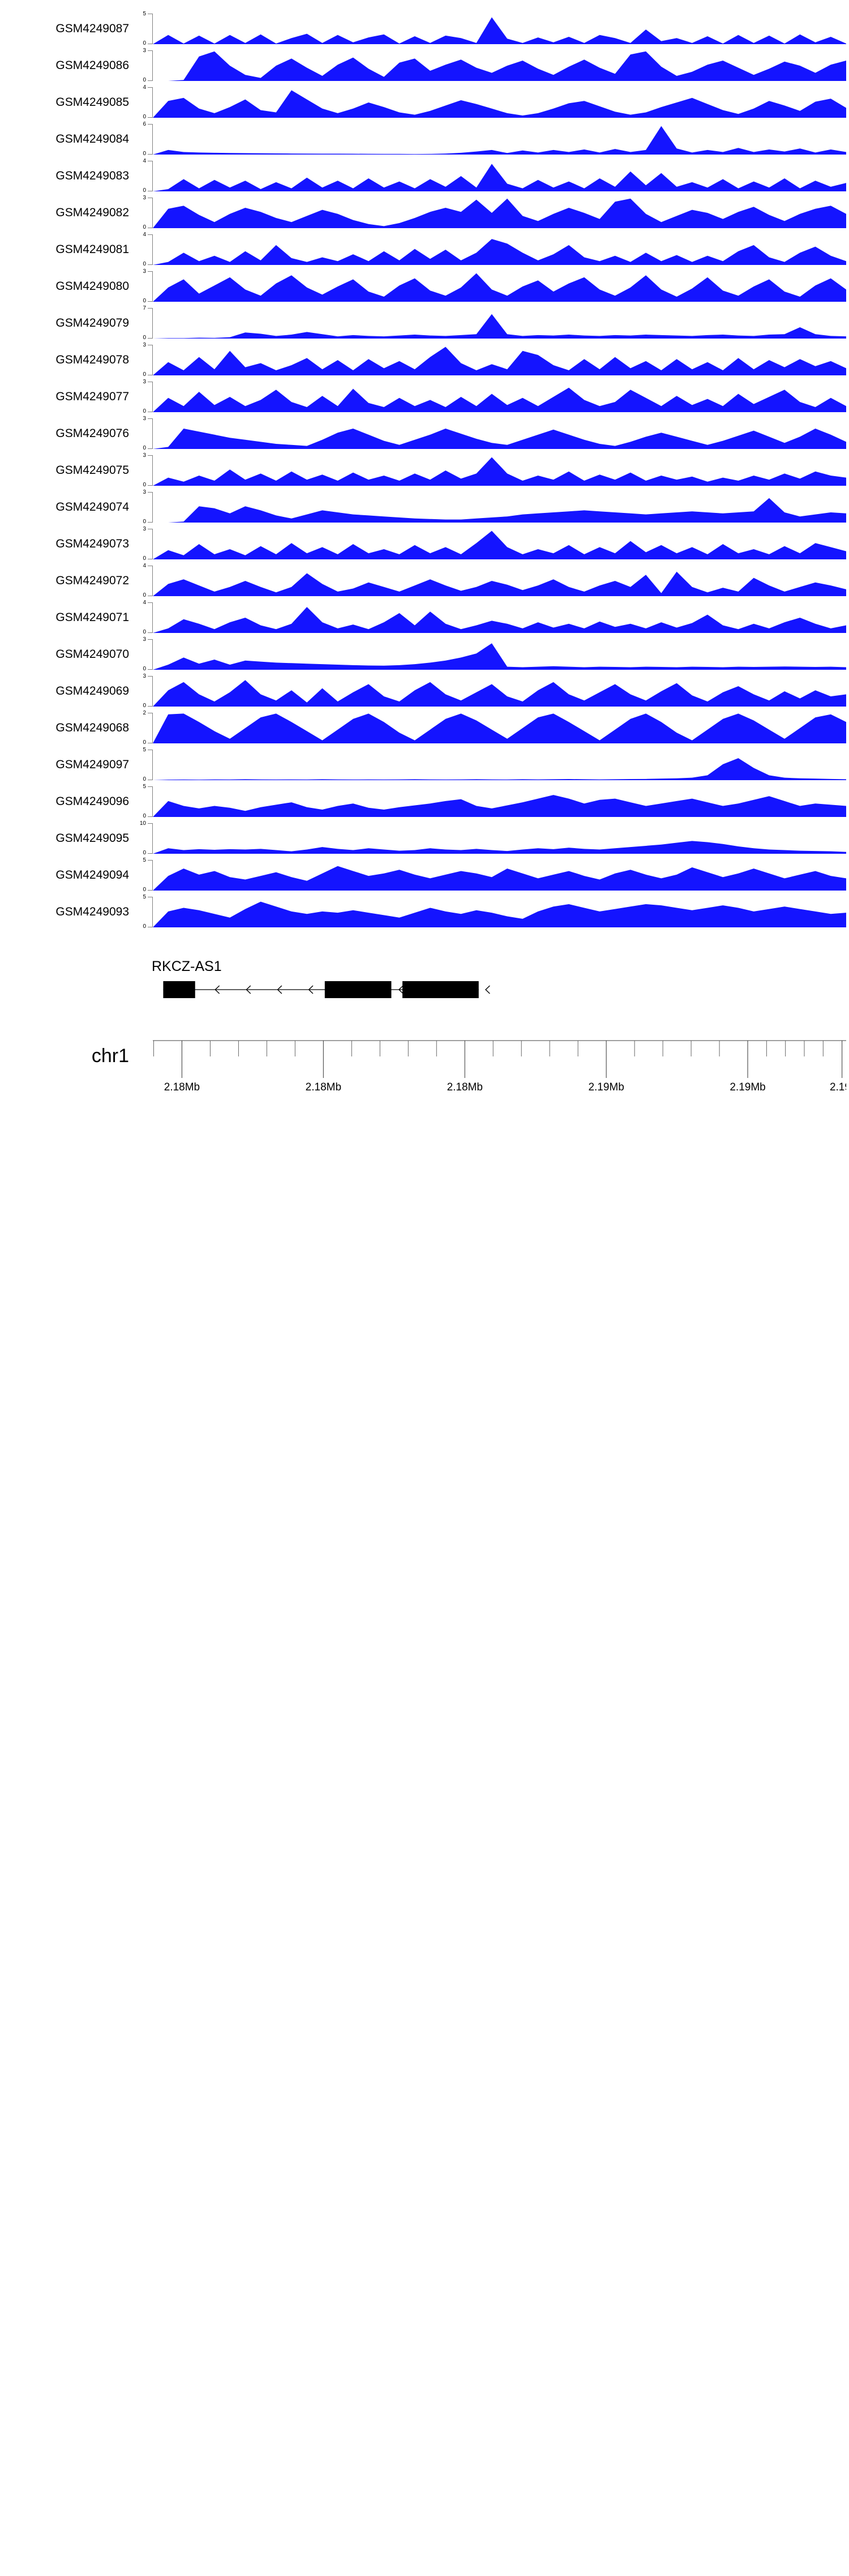 The height and width of the screenshot is (2576, 849). I want to click on coverage-track: GSM4249068 2 0, so click(424, 728).